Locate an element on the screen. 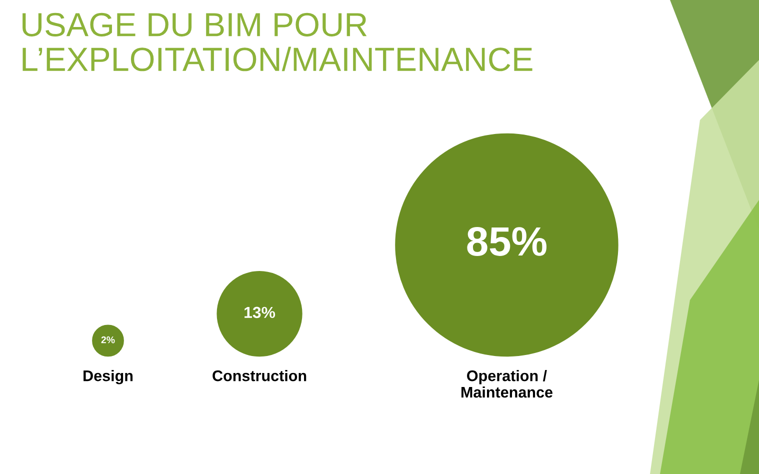 This screenshot has width=759, height=474. category-label: Construction is located at coordinates (259, 376).